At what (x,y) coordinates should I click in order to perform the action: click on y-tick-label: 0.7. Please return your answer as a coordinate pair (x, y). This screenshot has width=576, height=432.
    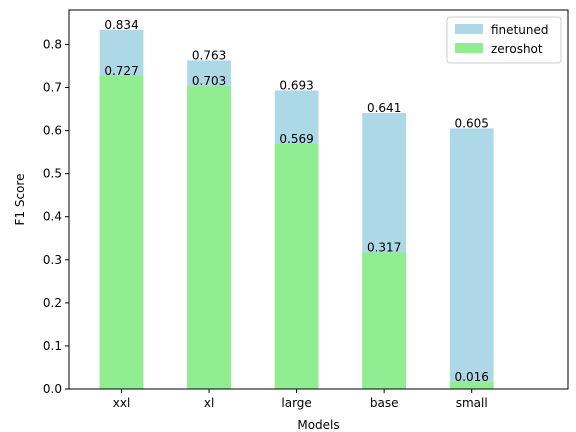
    Looking at the image, I should click on (52, 88).